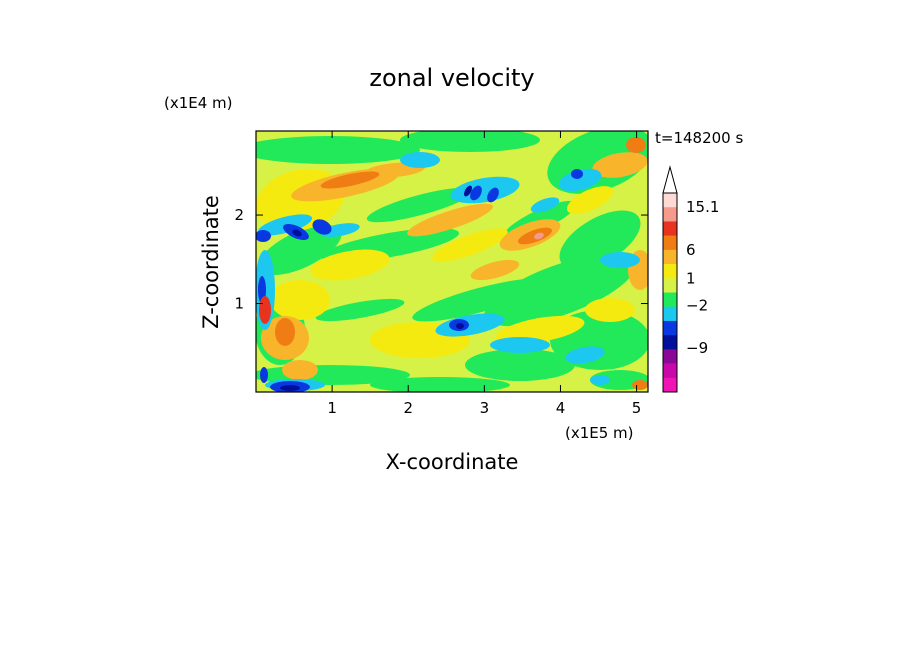 The height and width of the screenshot is (654, 904). I want to click on colorbar-tick-label: 15.1, so click(702, 207).